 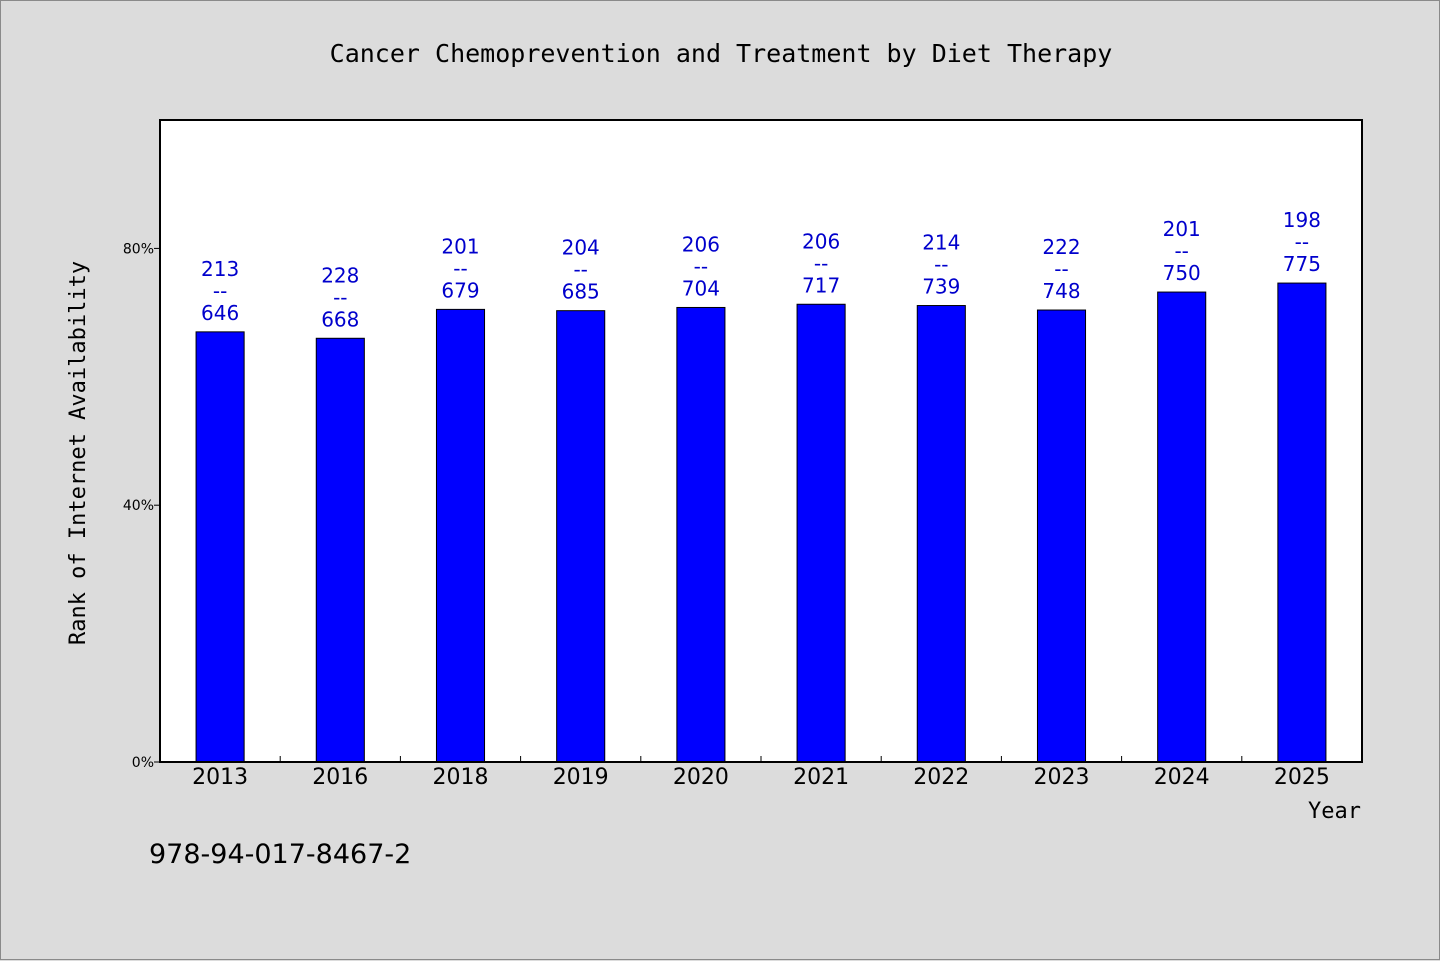 I want to click on y-tick-label-40: 40%, so click(x=138, y=506).